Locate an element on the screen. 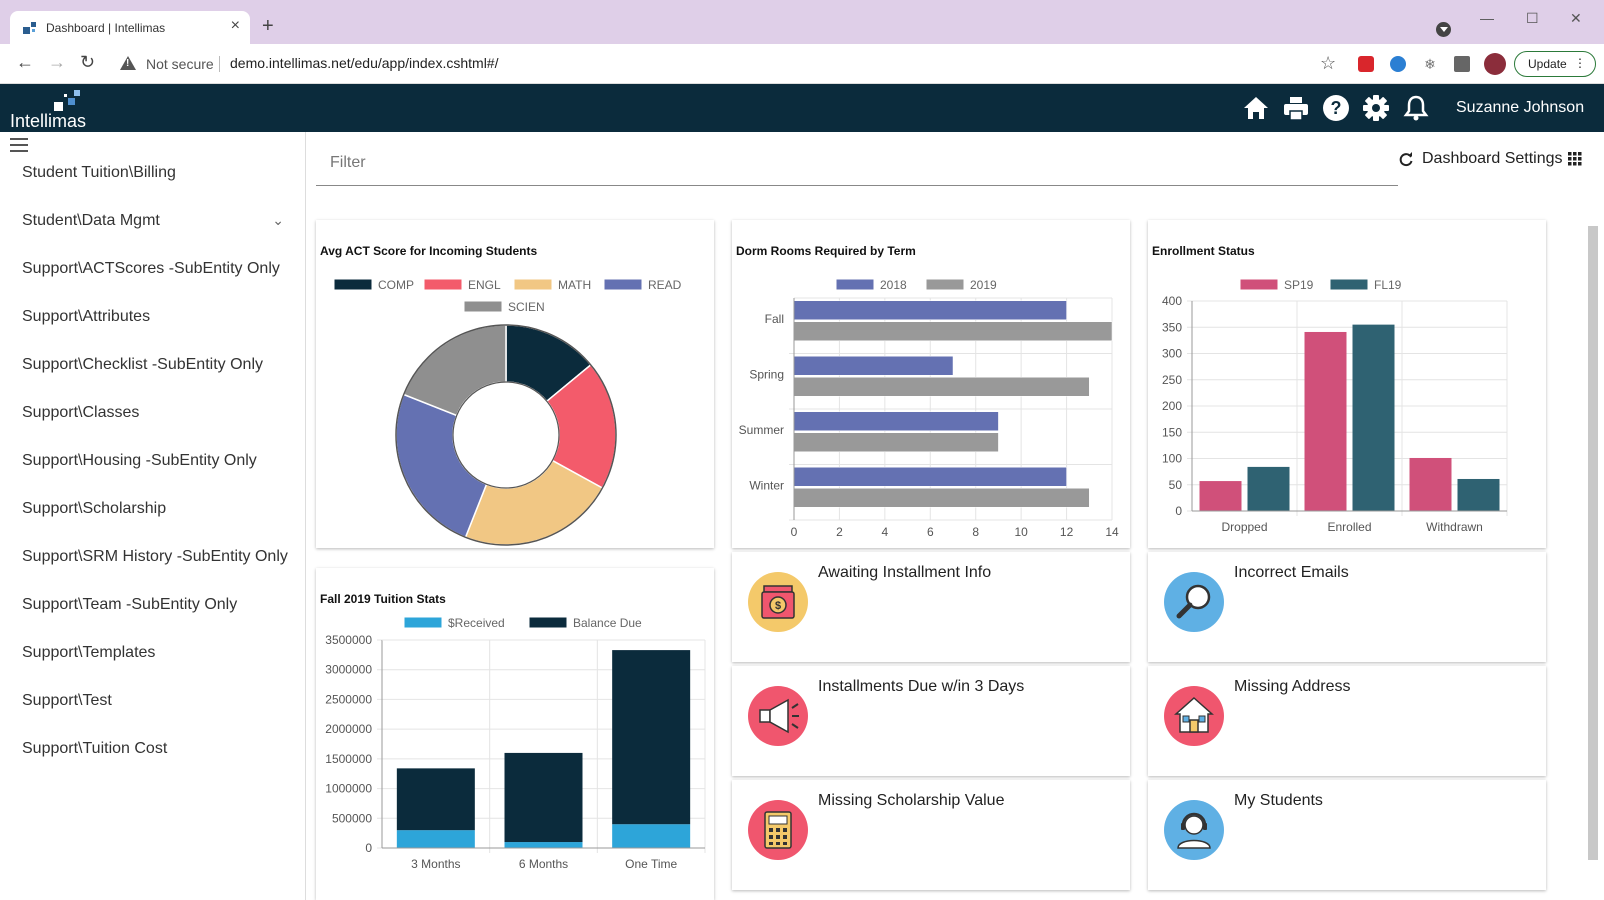 This screenshot has height=900, width=1604. forward-arrow-icon: → is located at coordinates (57, 62).